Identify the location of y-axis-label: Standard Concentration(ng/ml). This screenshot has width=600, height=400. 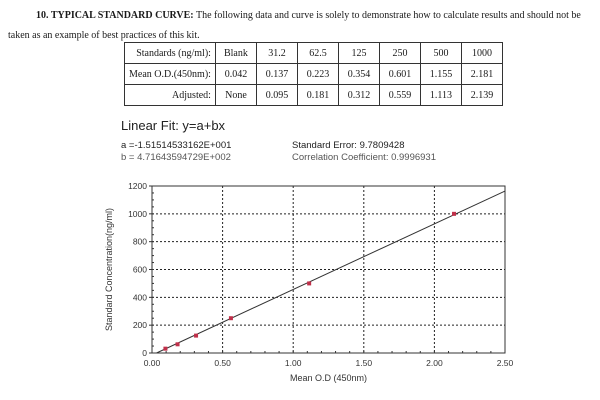
(109, 269).